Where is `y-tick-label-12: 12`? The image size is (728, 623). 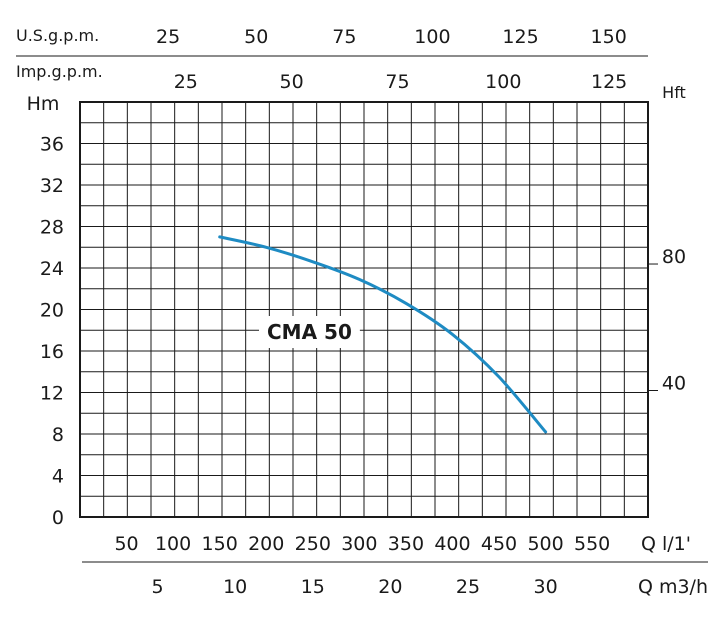
y-tick-label-12: 12 is located at coordinates (52, 394).